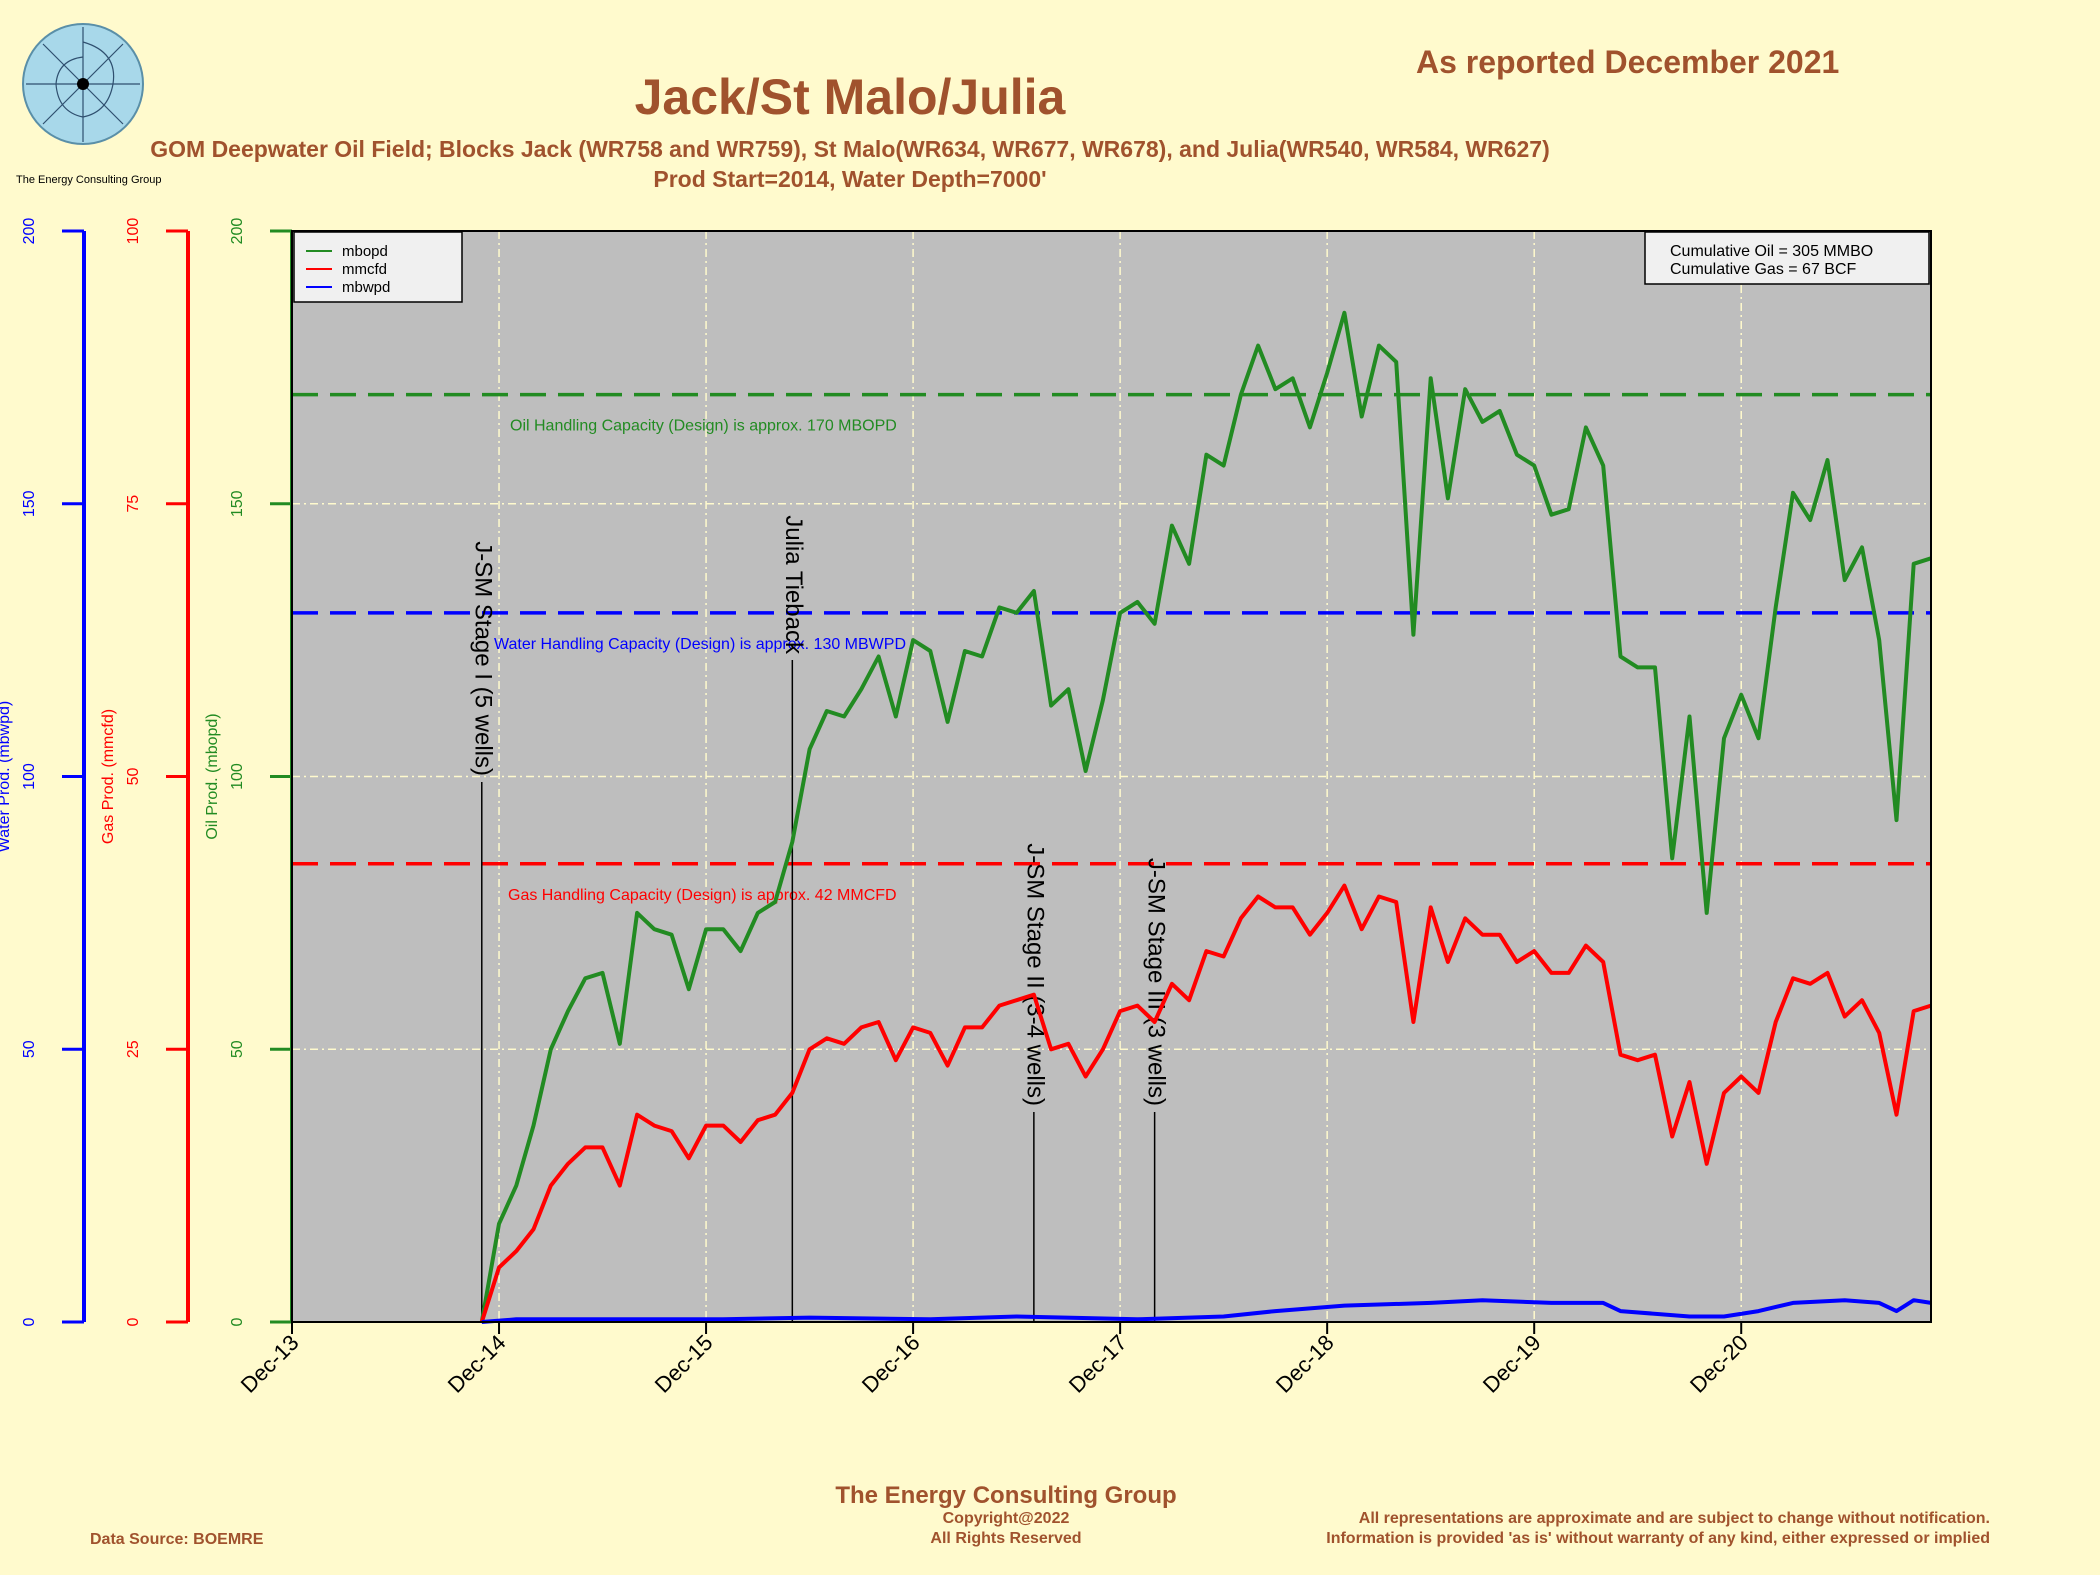  Describe the element at coordinates (133, 777) in the screenshot. I see `gas-tick-label: 50` at that location.